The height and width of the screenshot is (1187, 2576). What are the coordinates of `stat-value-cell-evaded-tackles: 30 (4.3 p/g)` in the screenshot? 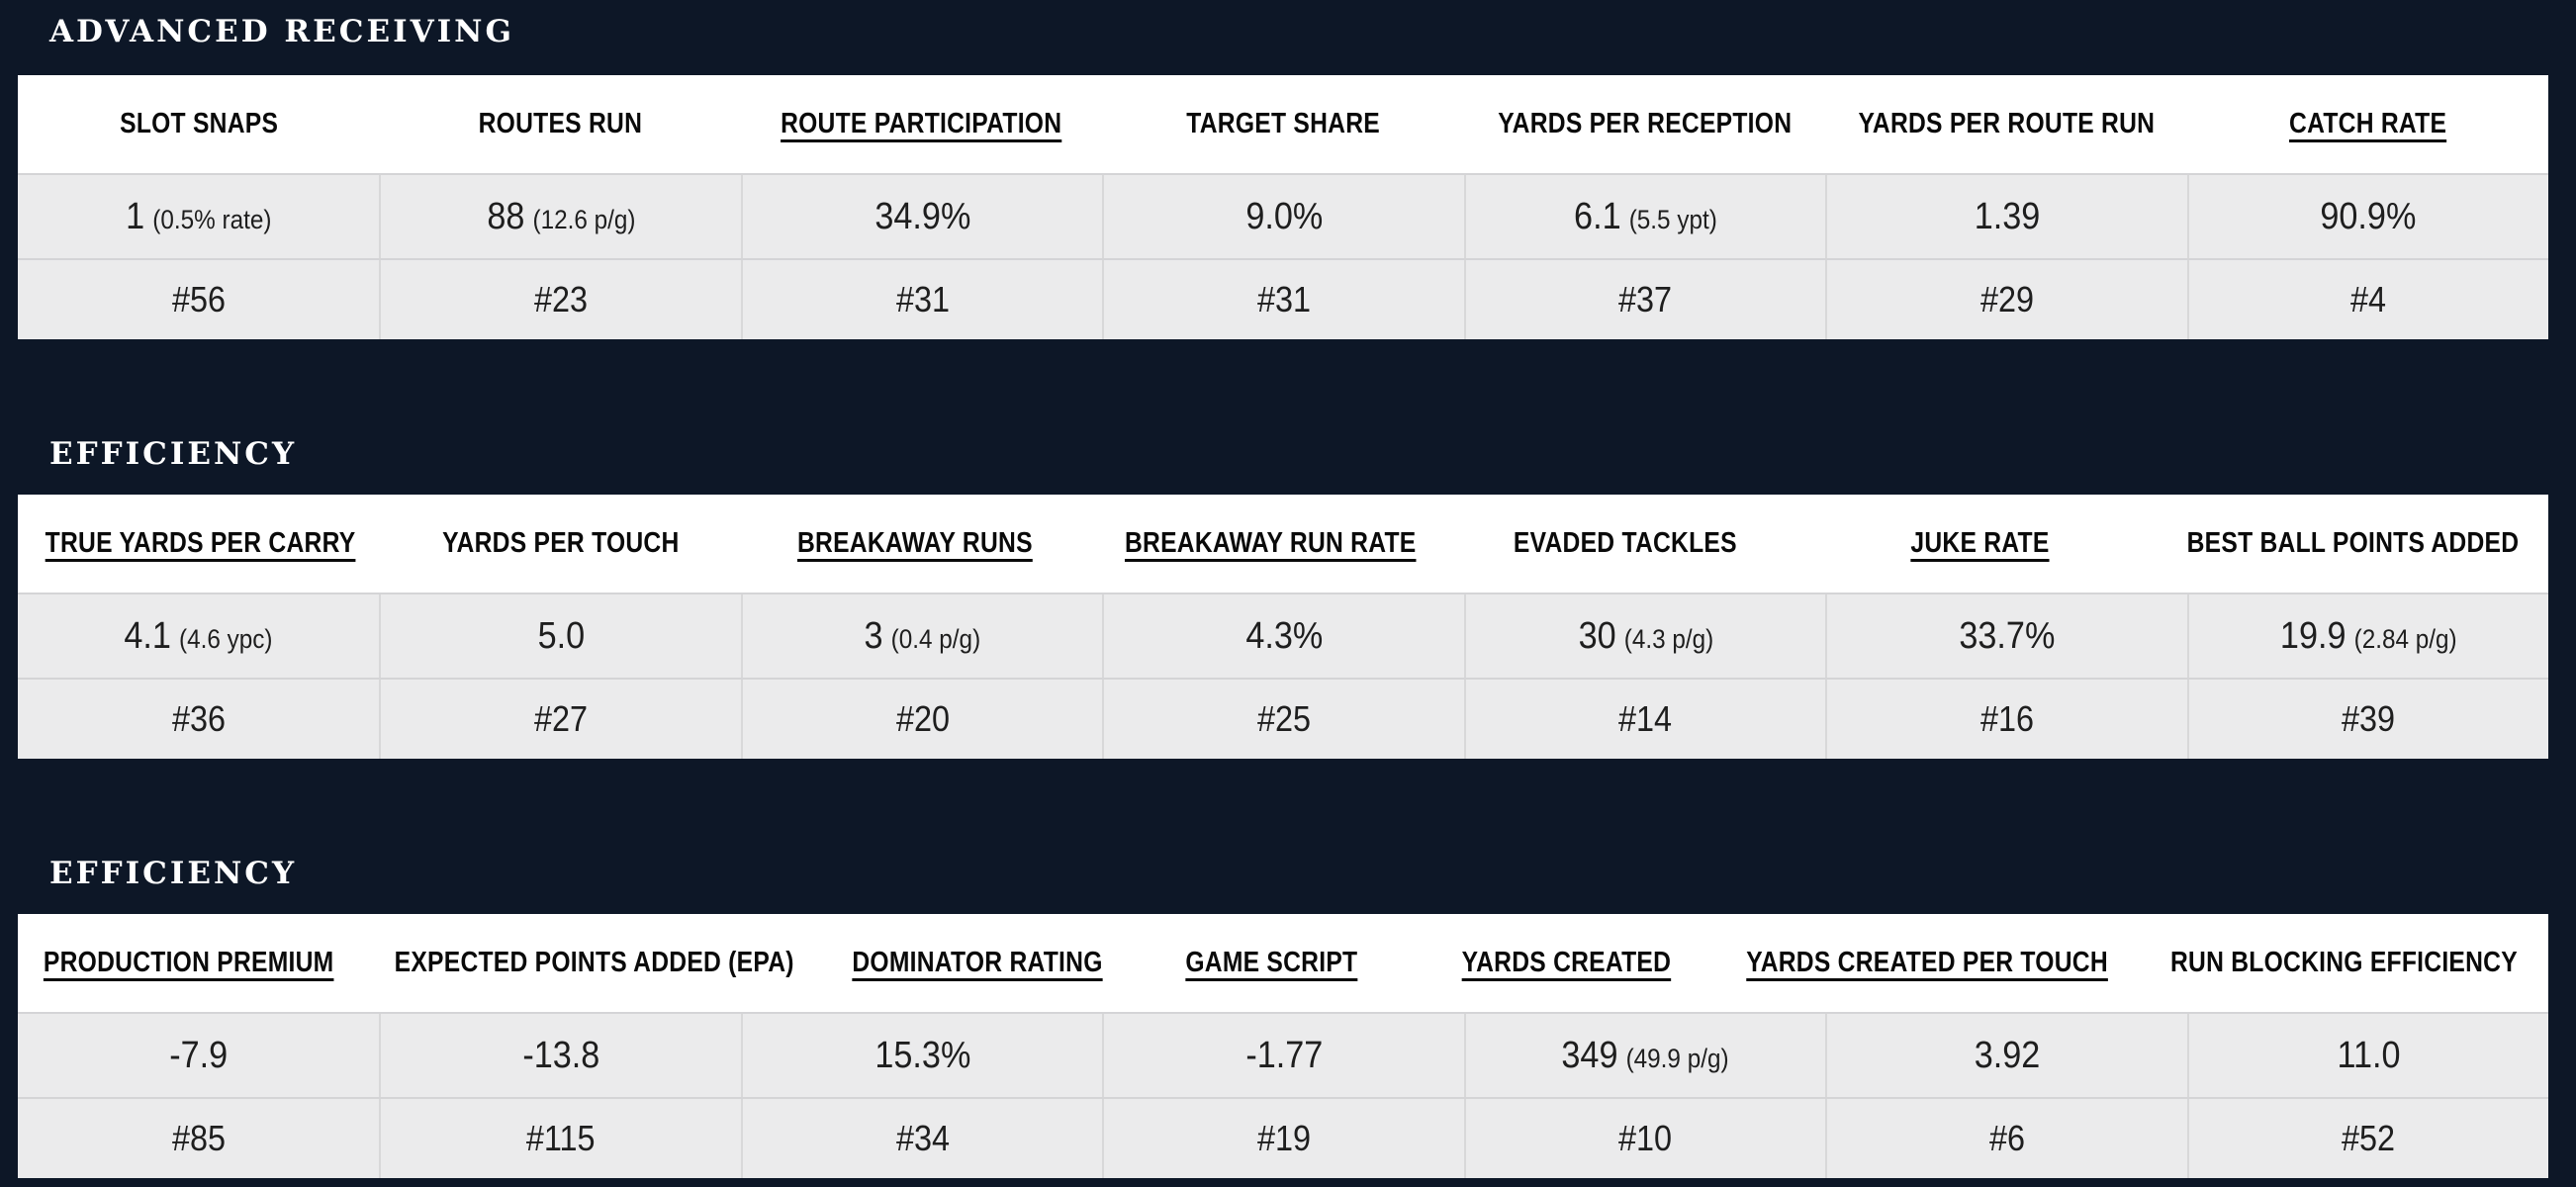 It's located at (1644, 636).